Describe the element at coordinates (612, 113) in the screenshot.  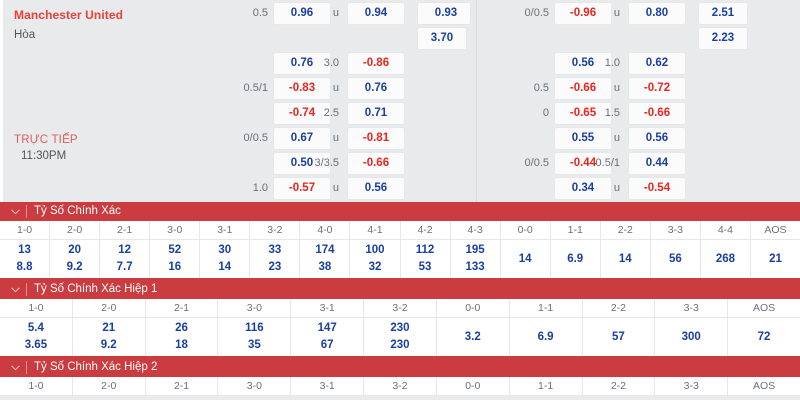
I see `total-label-alt: 1.5` at that location.